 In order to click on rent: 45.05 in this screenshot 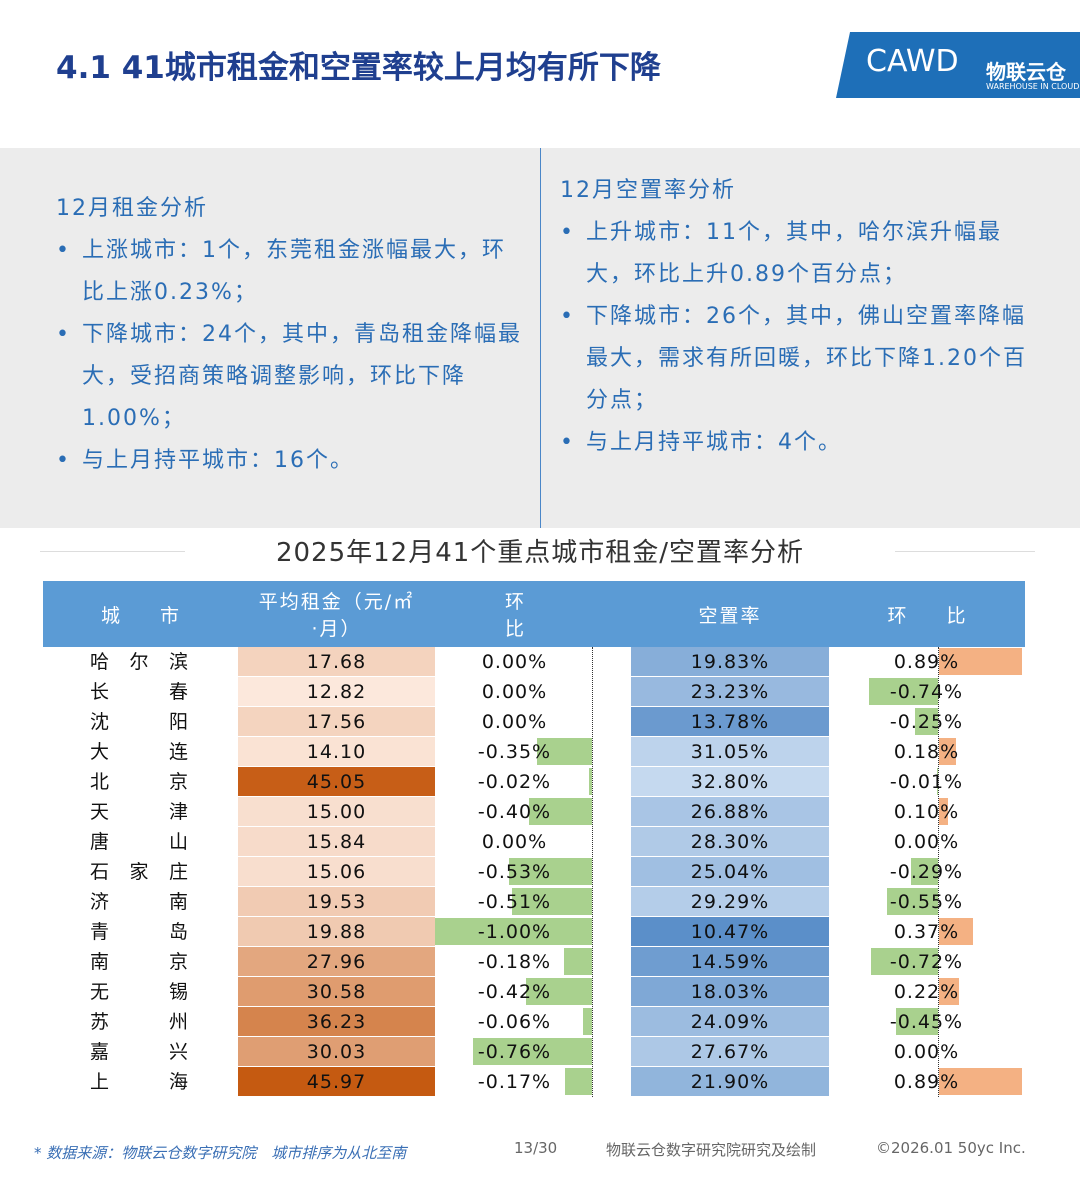, I will do `click(336, 782)`.